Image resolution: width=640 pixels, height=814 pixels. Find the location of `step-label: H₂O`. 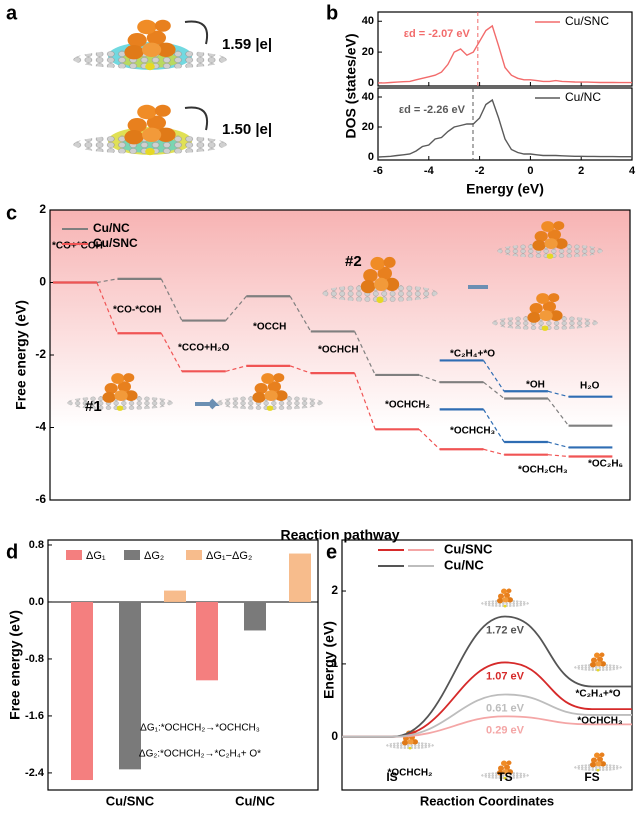

step-label: H₂O is located at coordinates (590, 386).